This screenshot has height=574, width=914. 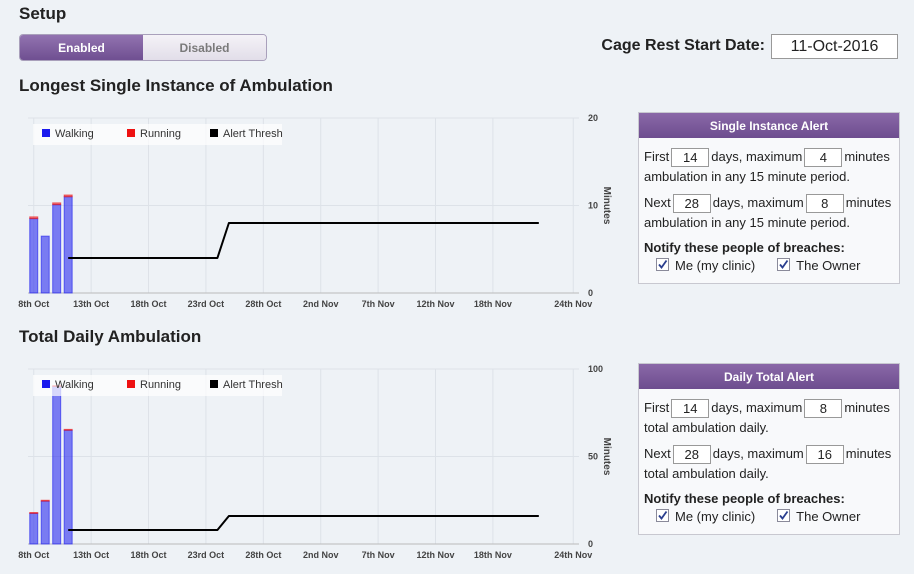 I want to click on y-tick-label: 100, so click(x=595, y=369).